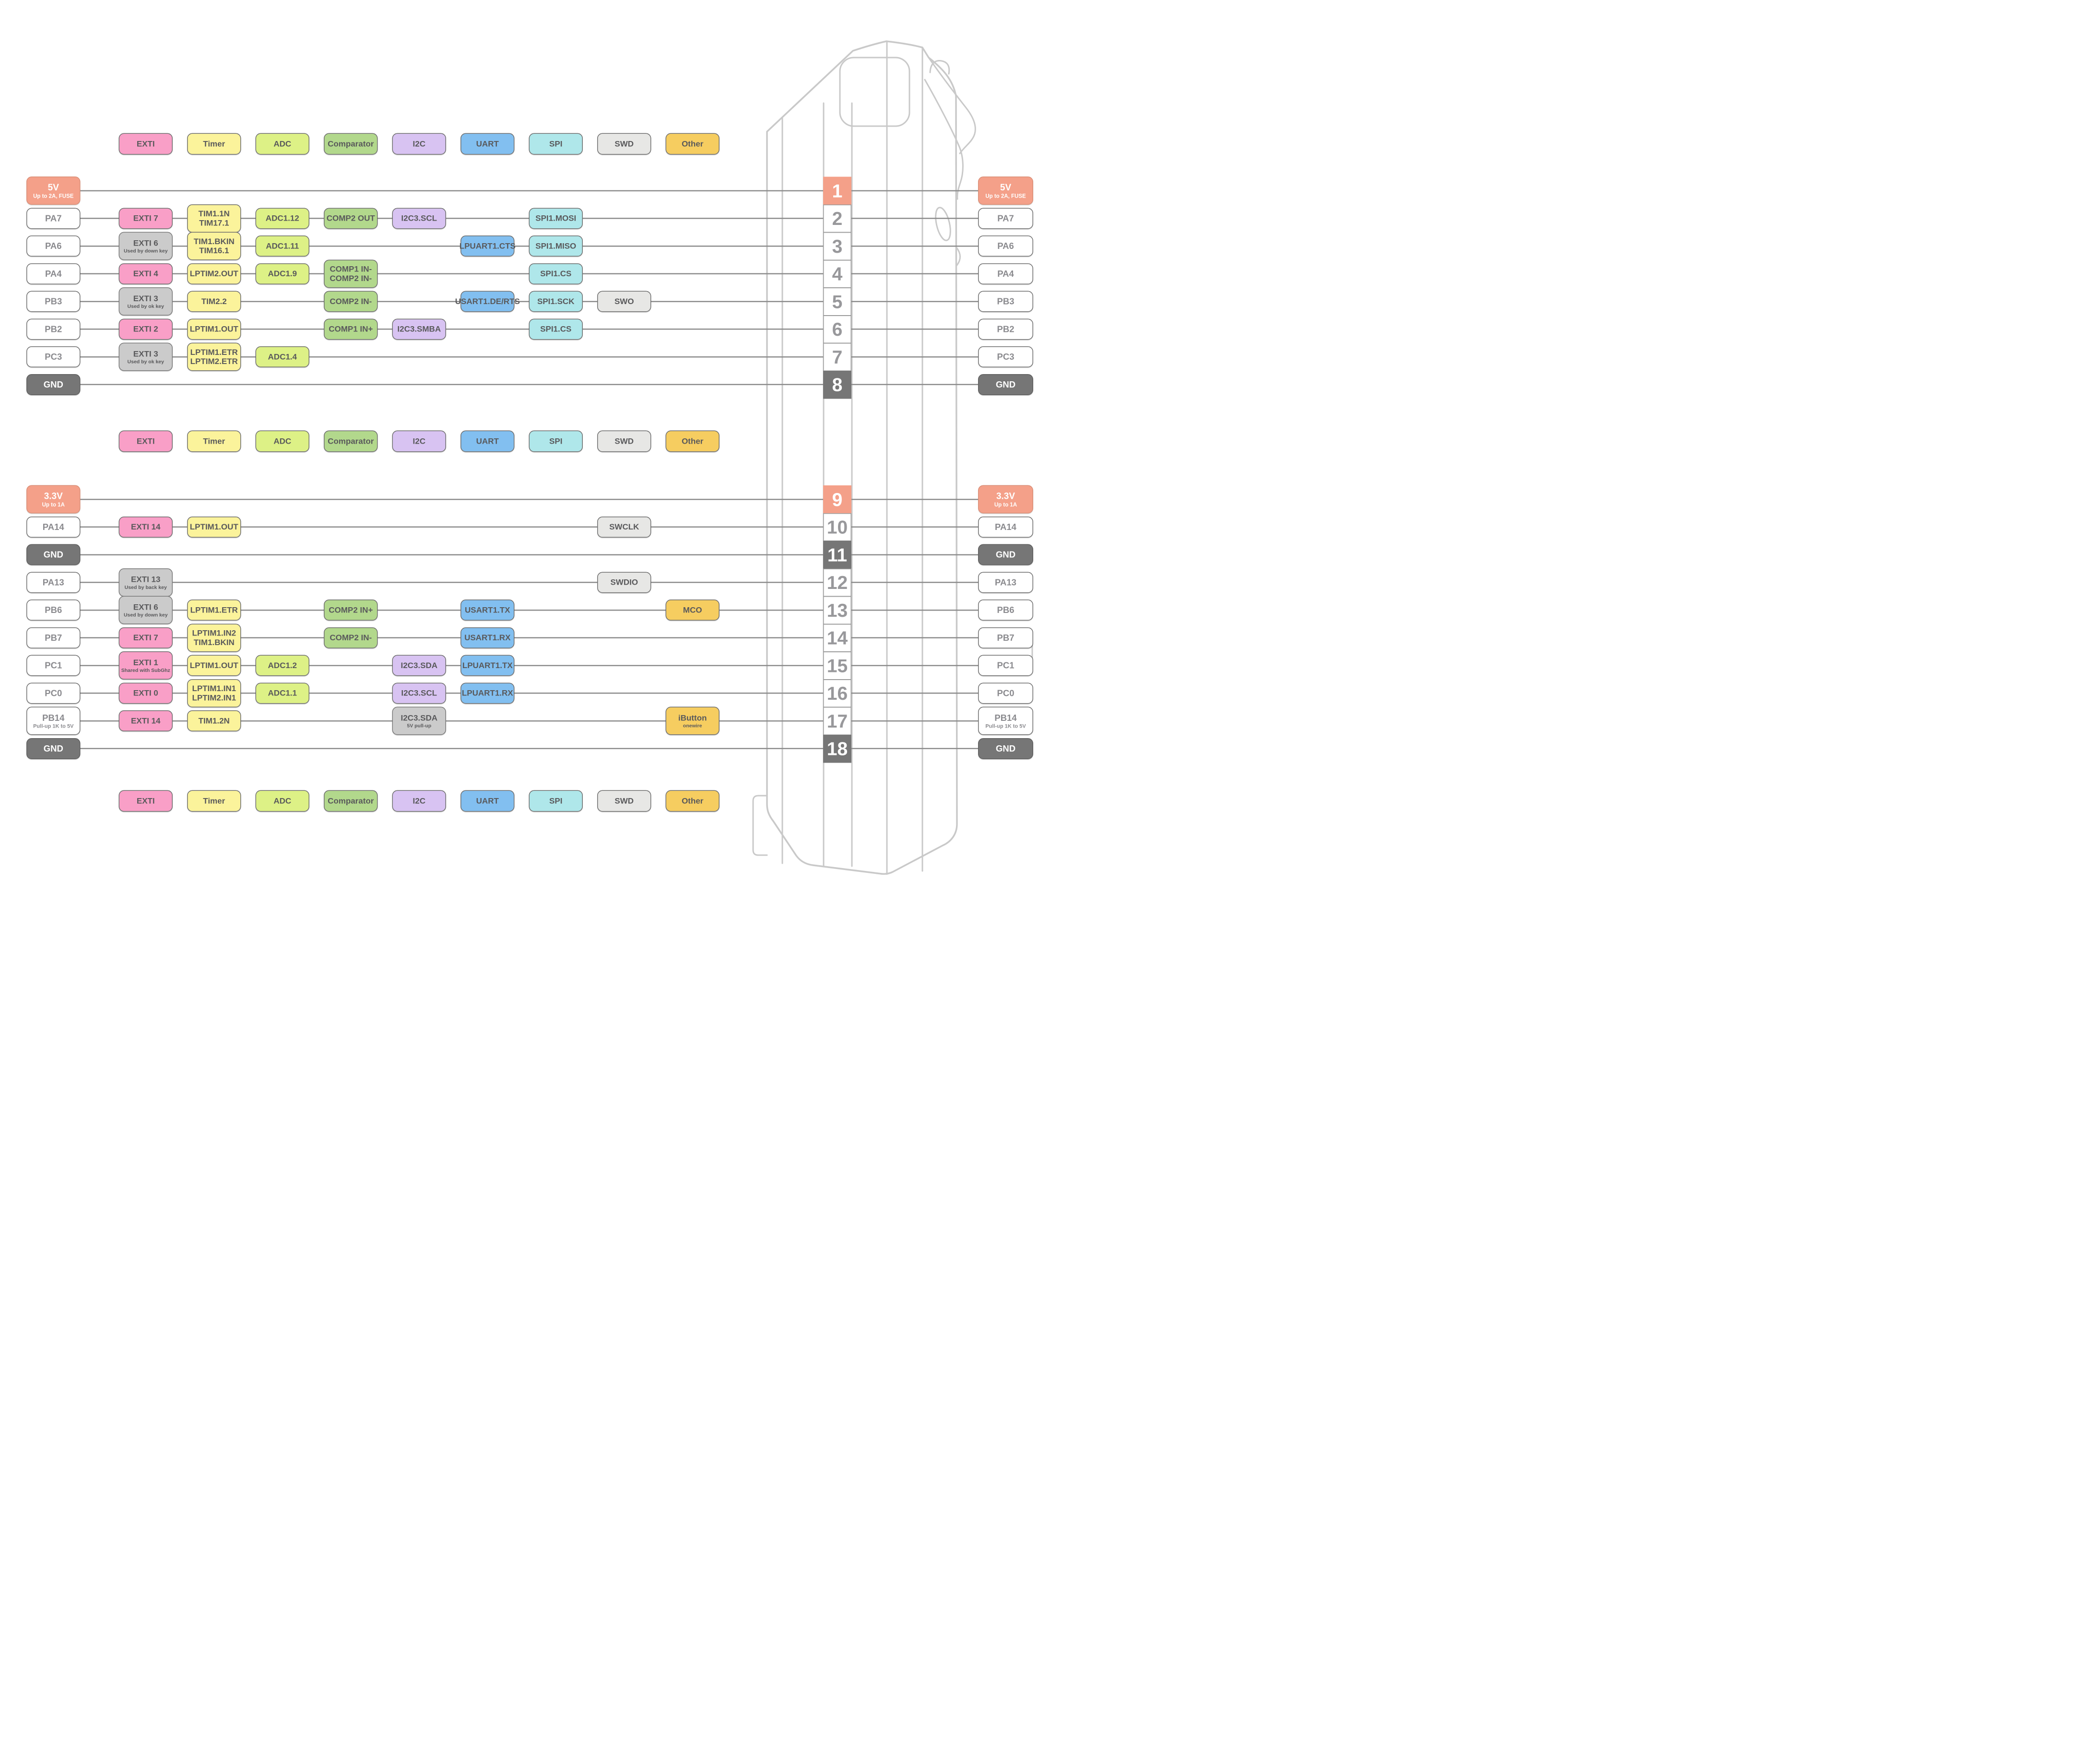 This screenshot has width=2100, height=1752. Describe the element at coordinates (837, 666) in the screenshot. I see `pin-number-cell-15: 15` at that location.